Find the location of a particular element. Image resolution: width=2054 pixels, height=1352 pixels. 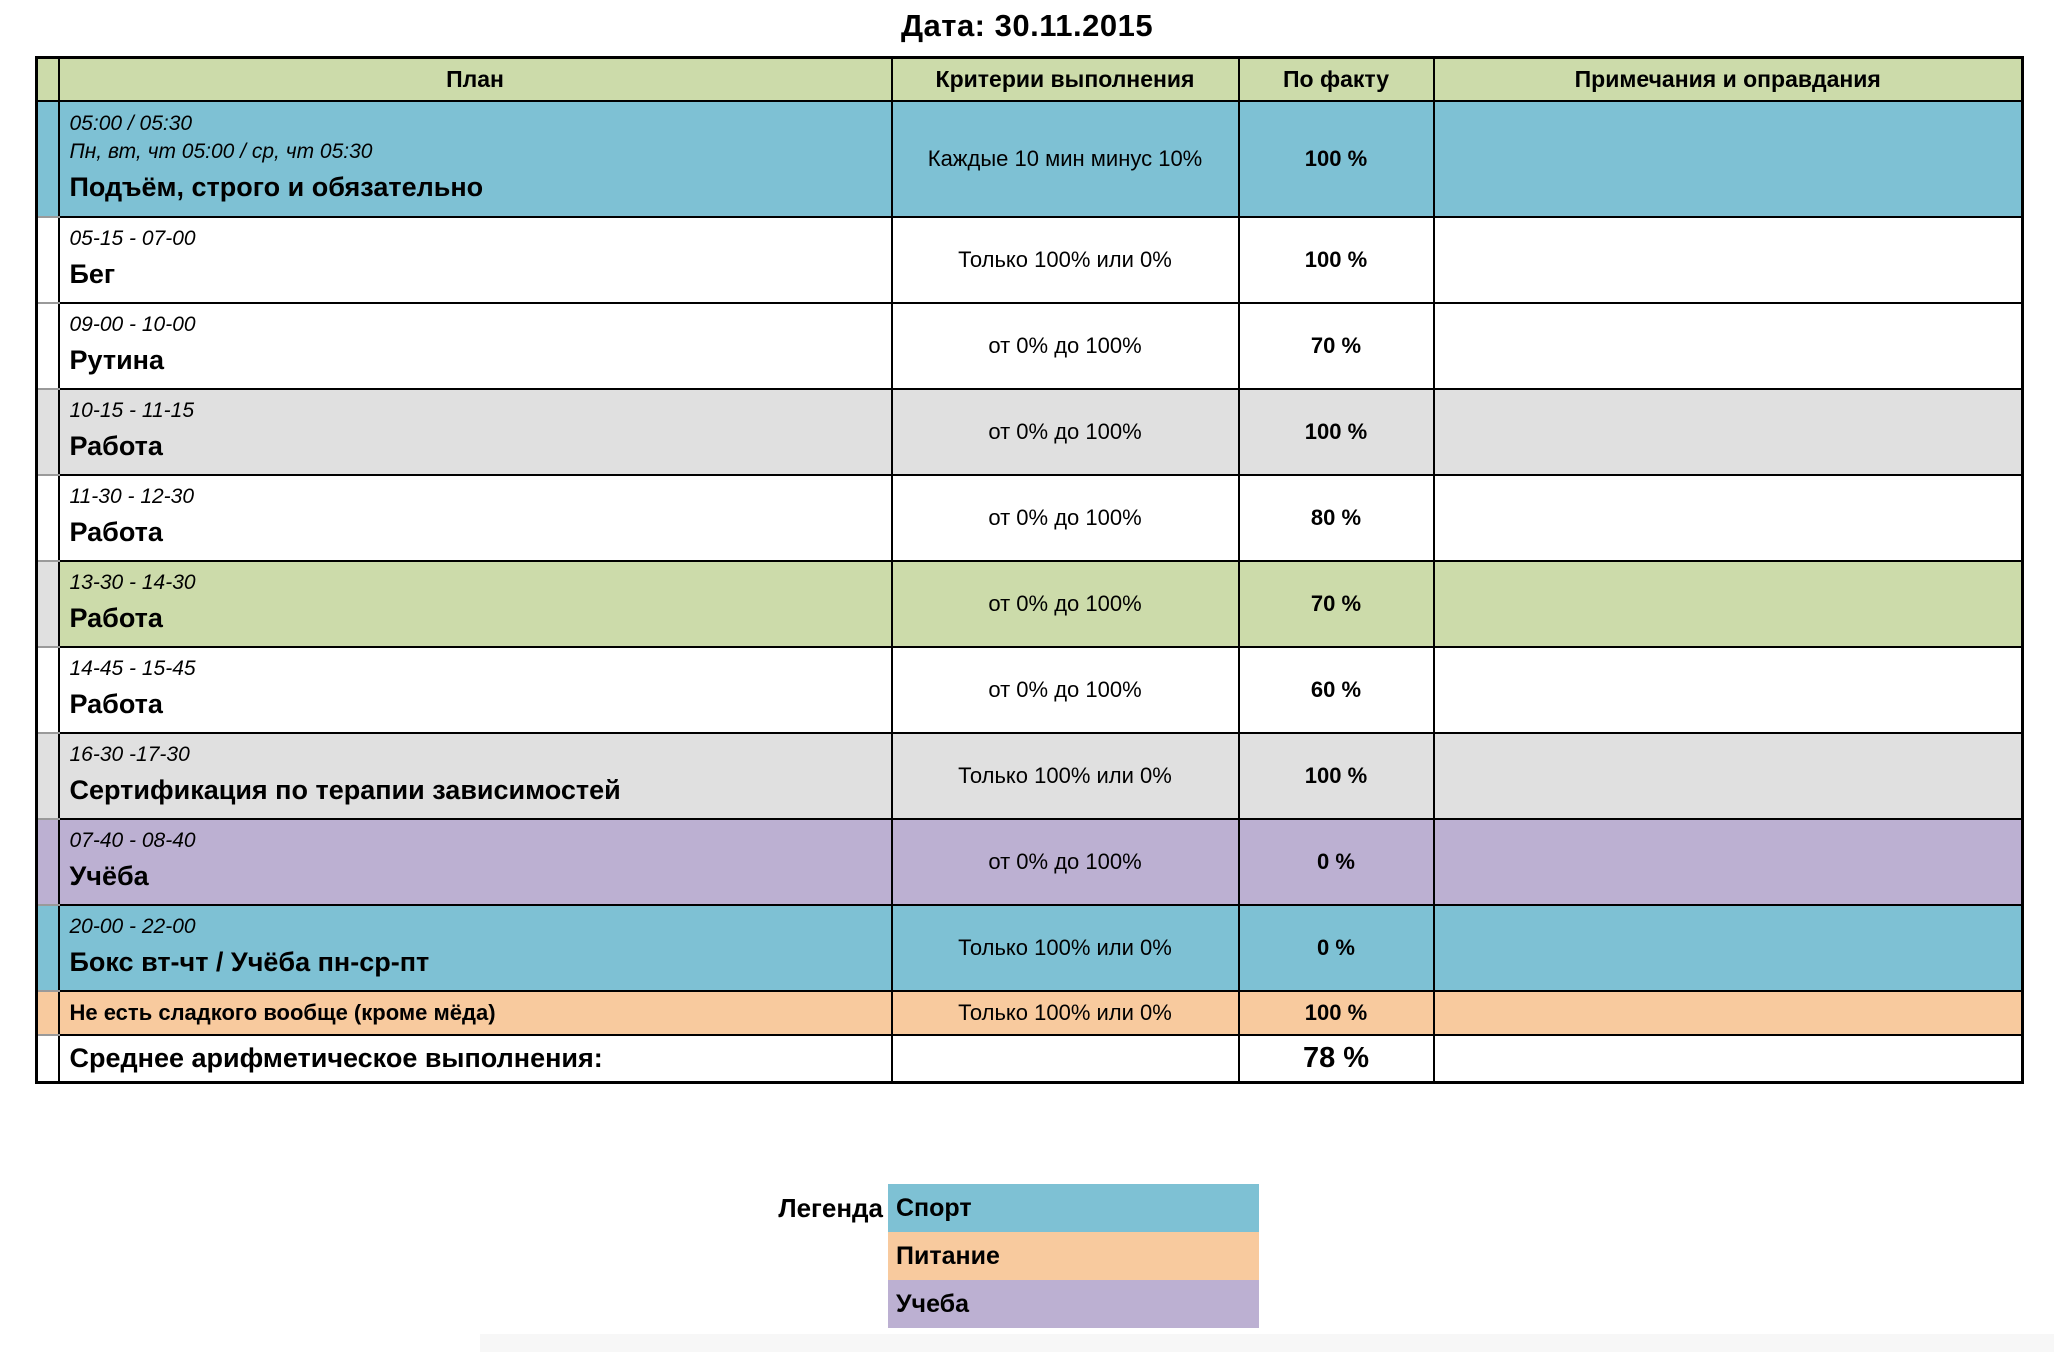

time-range: 20-00 - 22-00 is located at coordinates (132, 926).